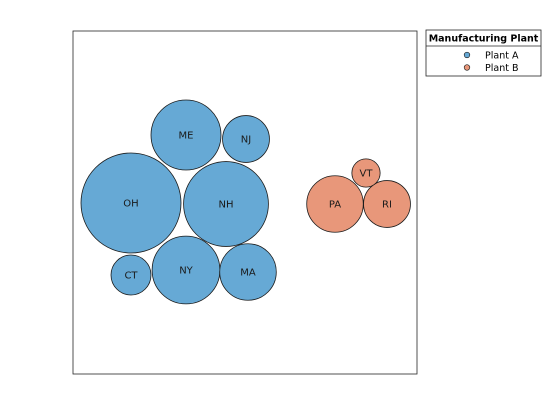 The image size is (560, 420). Describe the element at coordinates (467, 67) in the screenshot. I see `legend-marker-plant-b` at that location.